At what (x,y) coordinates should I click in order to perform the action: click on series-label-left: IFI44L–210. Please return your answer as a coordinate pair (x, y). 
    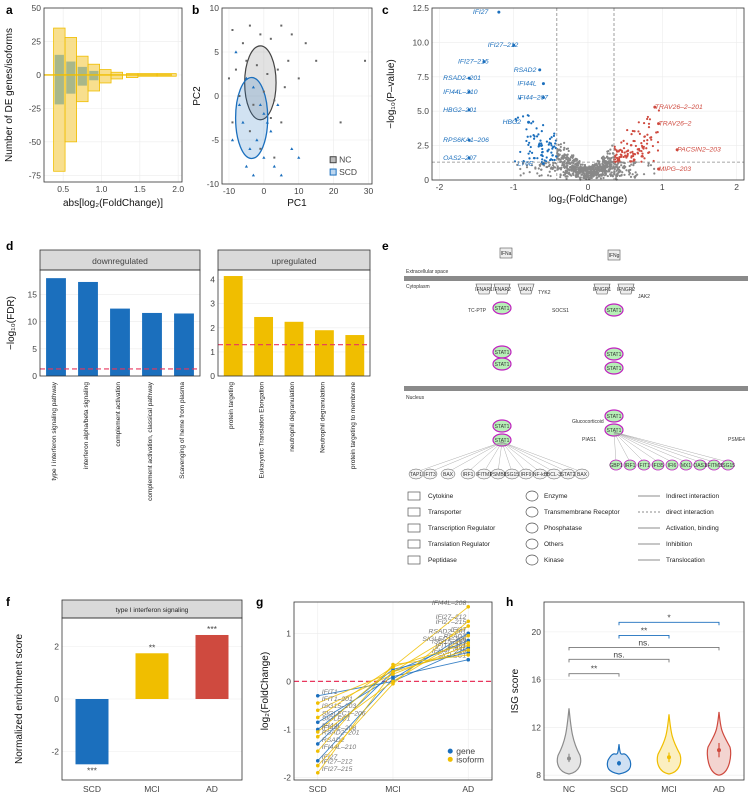
    Looking at the image, I should click on (339, 747).